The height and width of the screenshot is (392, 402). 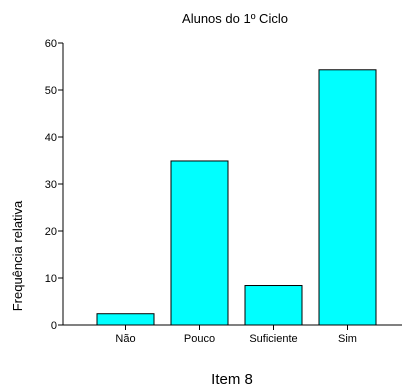 What do you see at coordinates (199, 339) in the screenshot?
I see `x-tick-label: Pouco` at bounding box center [199, 339].